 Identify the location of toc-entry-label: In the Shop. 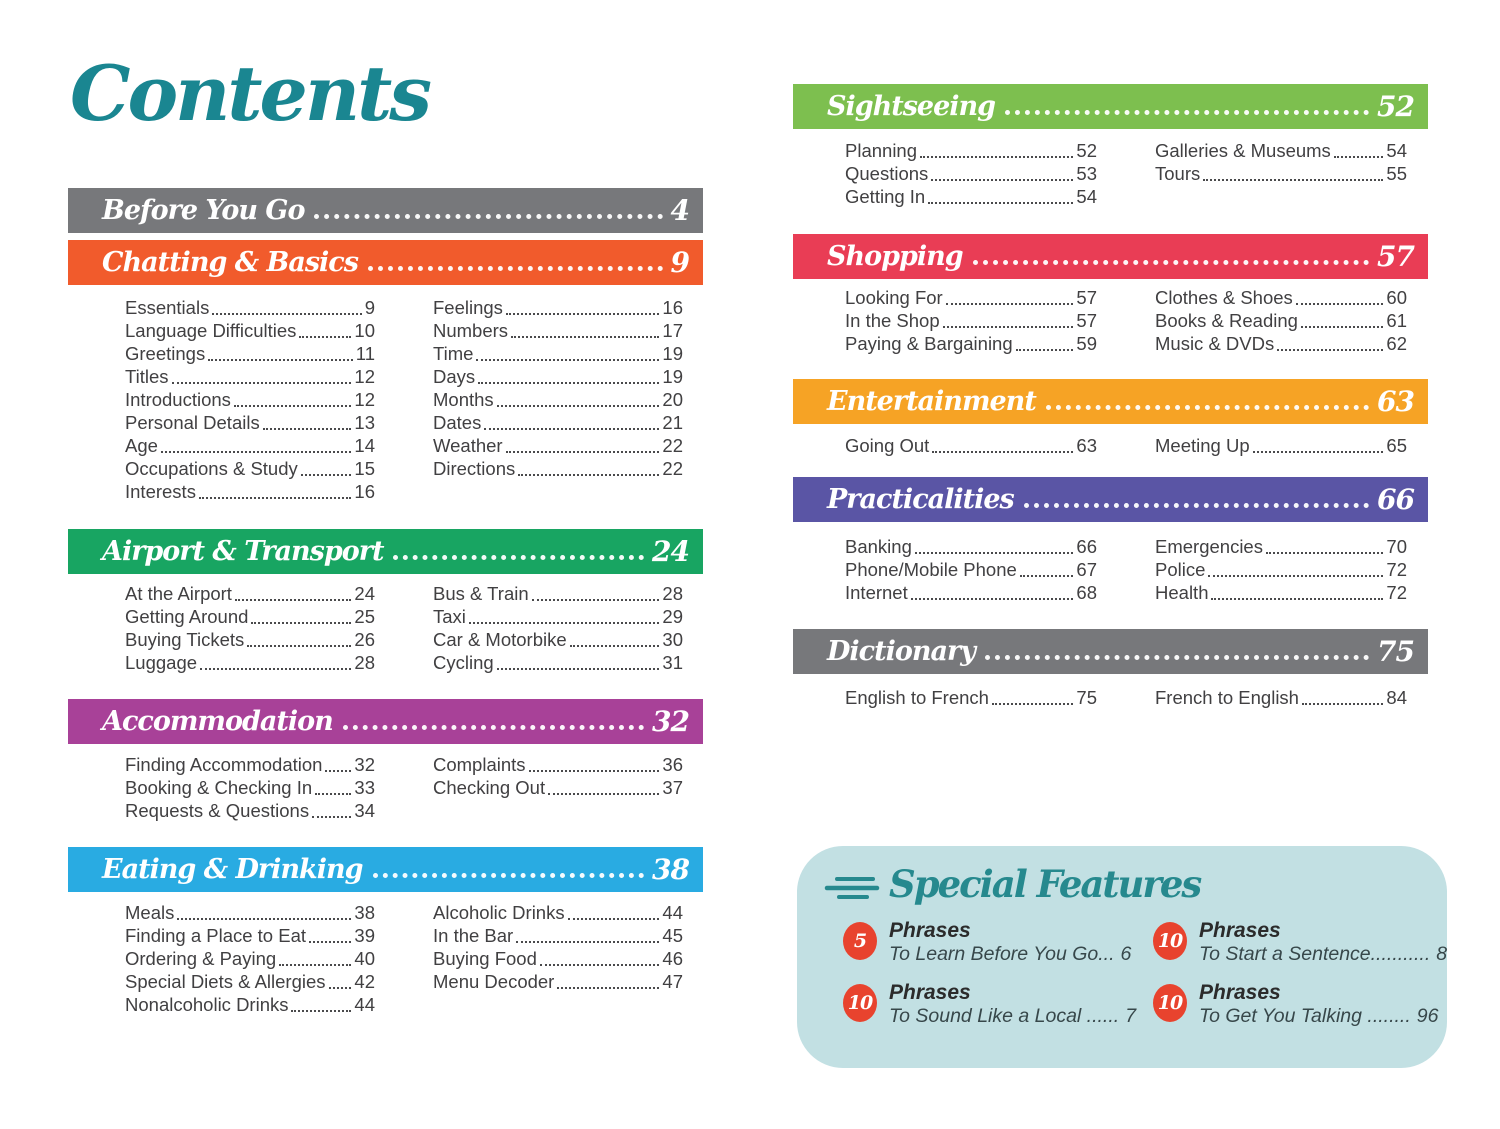
(892, 320).